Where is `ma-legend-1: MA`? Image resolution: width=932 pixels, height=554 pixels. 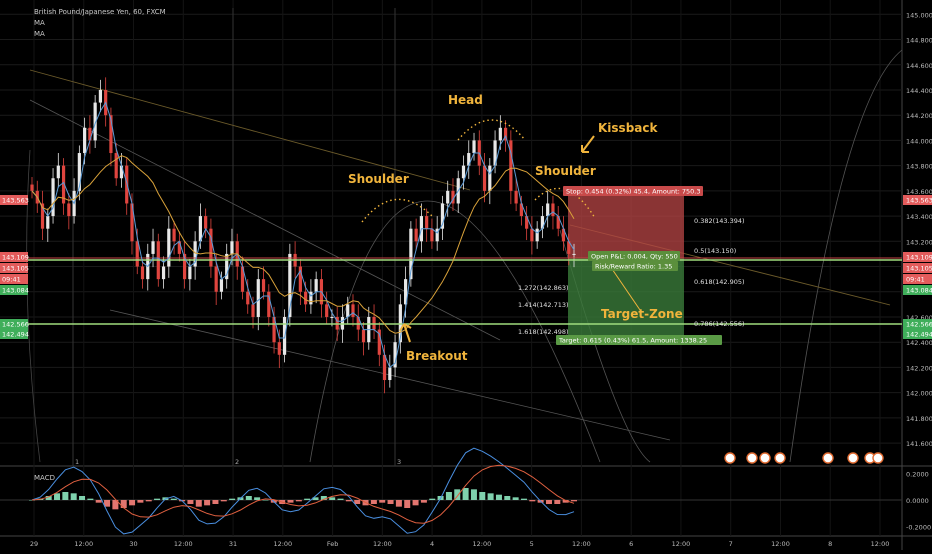 ma-legend-1: MA is located at coordinates (39, 23).